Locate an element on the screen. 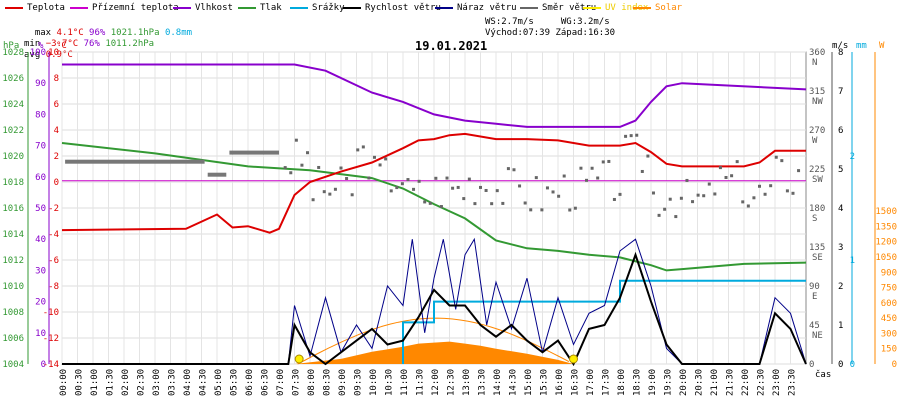 The width and height of the screenshot is (900, 400). watt-unit-label: W is located at coordinates (882, 46).